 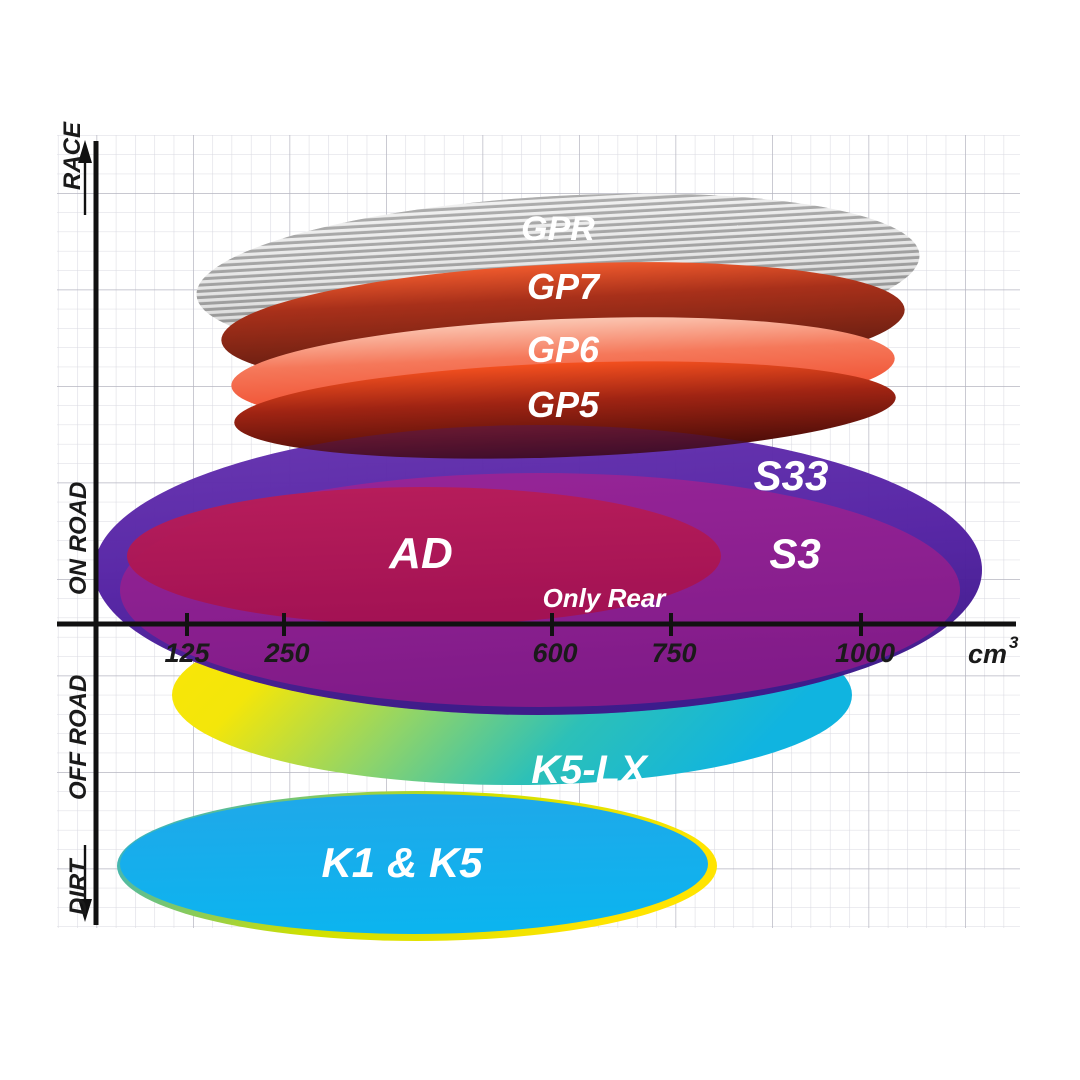 I want to click on series-ellipse-k1-k5, so click(x=417, y=866).